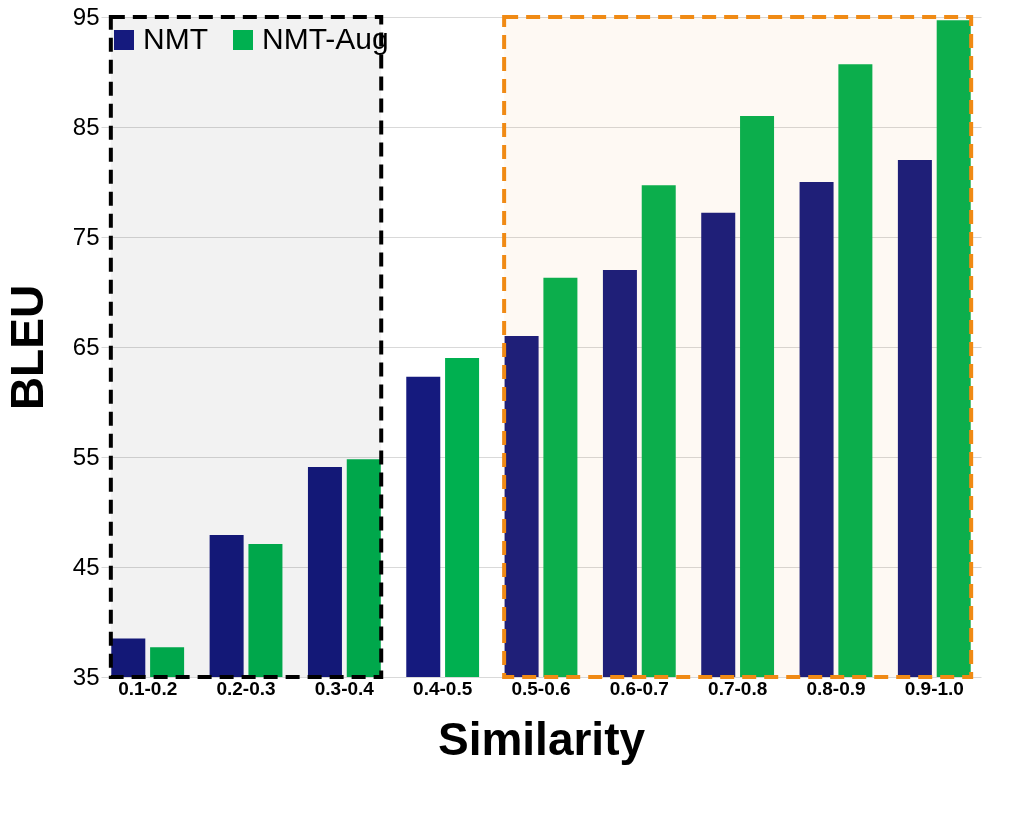 Image resolution: width=1029 pixels, height=824 pixels. Describe the element at coordinates (639, 688) in the screenshot. I see `x-tick-label: 0.6-0.7` at that location.